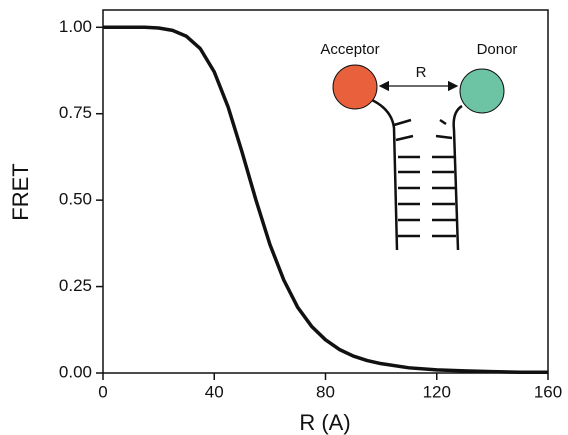  I want to click on inset-diagram, so click(418, 157).